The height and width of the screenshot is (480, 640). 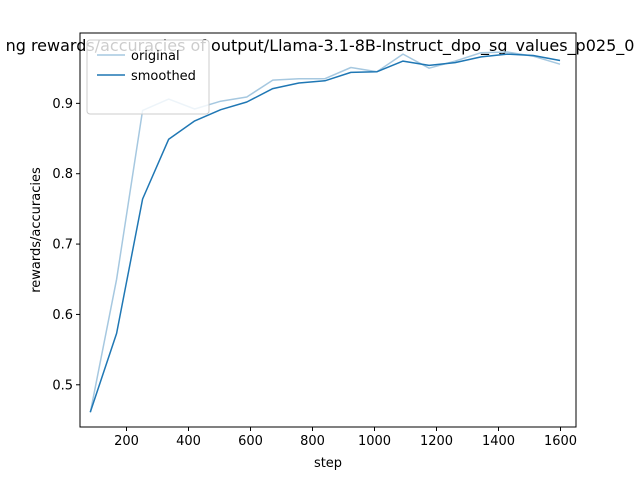 I want to click on legend-box, so click(x=148, y=77).